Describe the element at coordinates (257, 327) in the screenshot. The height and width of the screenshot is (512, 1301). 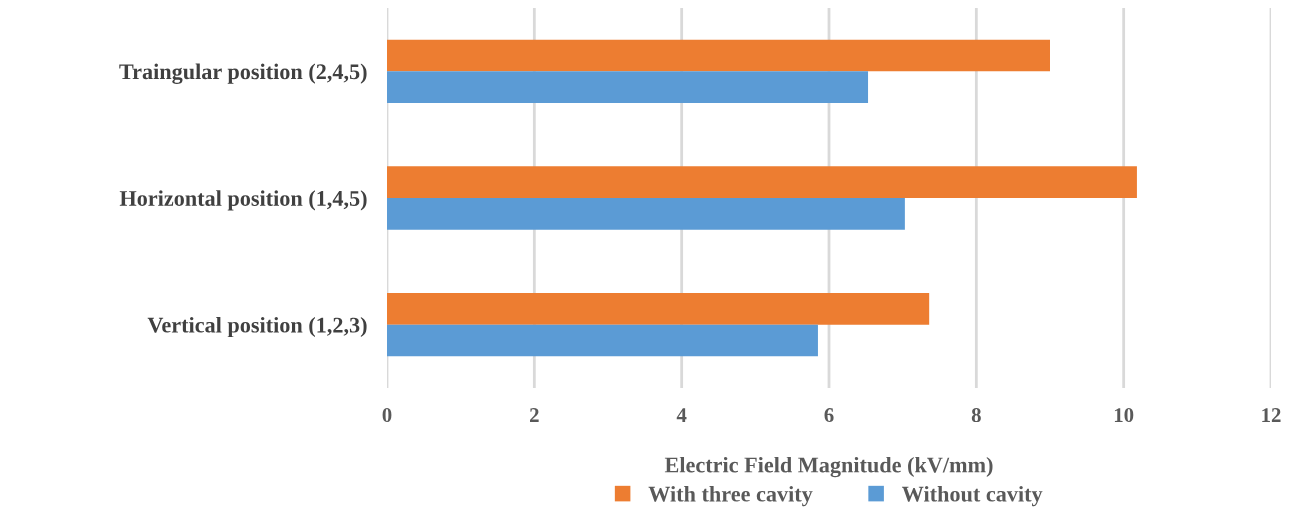
I see `y-tick-label: Vertical position (1,2,3)` at that location.